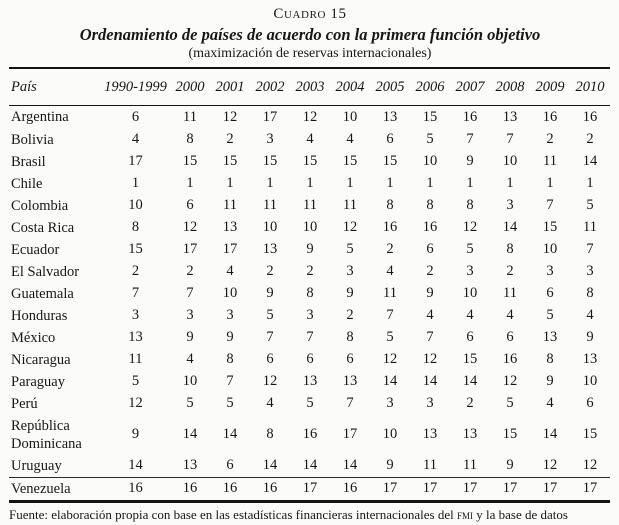  I want to click on table-row: Bolivia 4 8 2 3 4 4 6 5 7 7 2 2, so click(309, 140).